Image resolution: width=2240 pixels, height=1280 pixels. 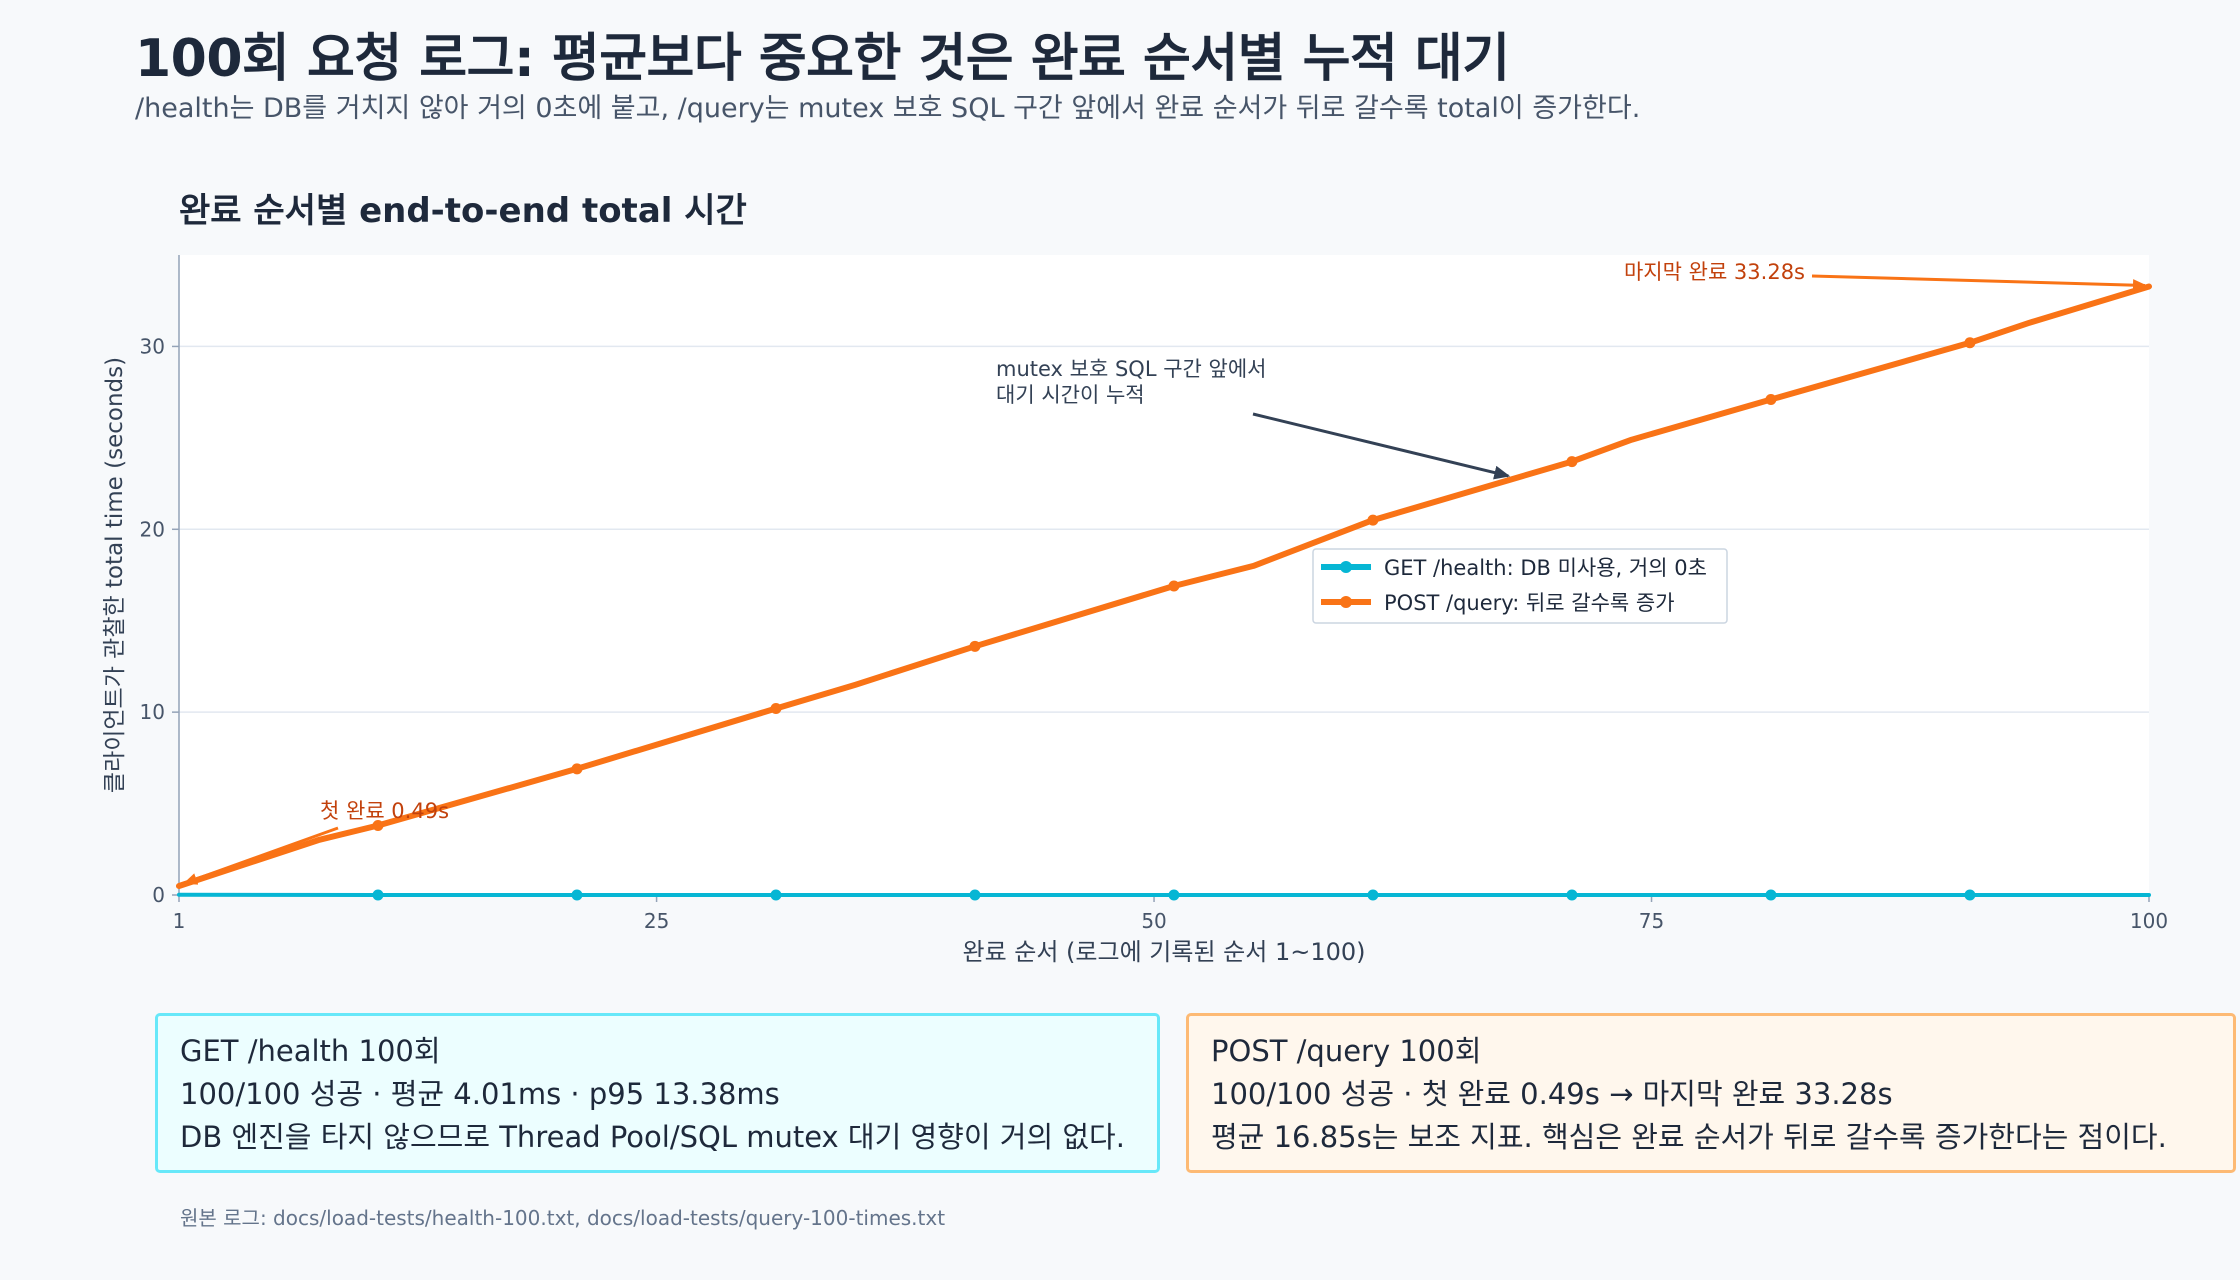 I want to click on legend-label-health: GET /health: DB 미사용, 거의 0초, so click(x=1545, y=568).